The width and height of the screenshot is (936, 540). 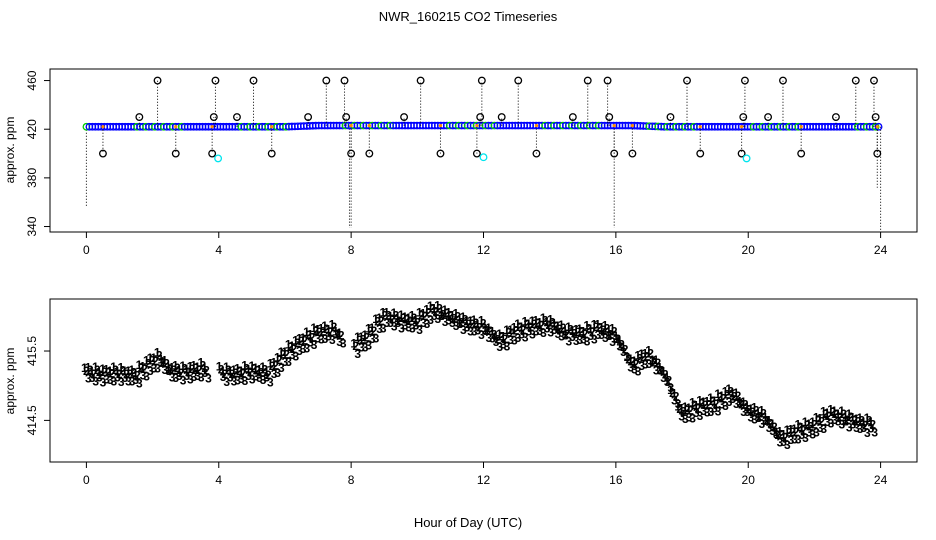 What do you see at coordinates (616, 250) in the screenshot?
I see `x-tick-label: 16` at bounding box center [616, 250].